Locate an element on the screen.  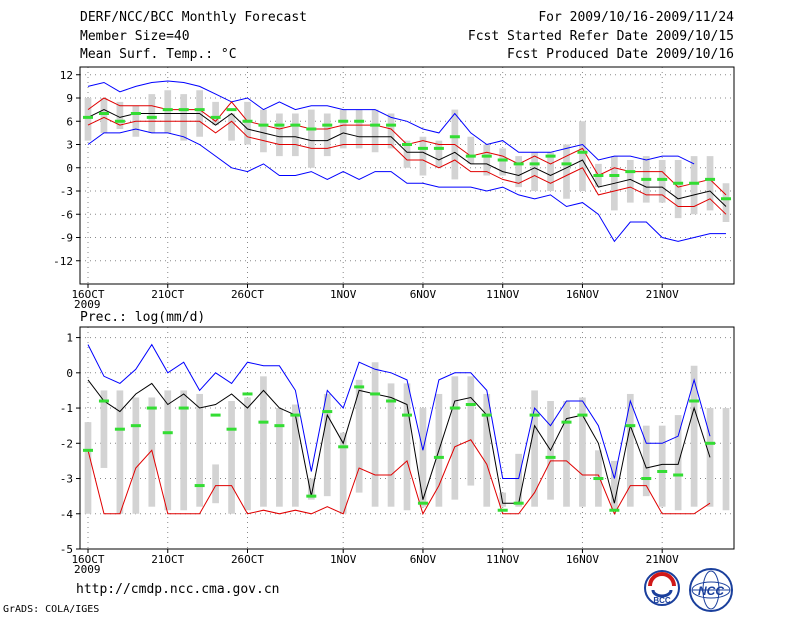
precipitation-ytick-label: -3 is located at coordinates (66, 479).